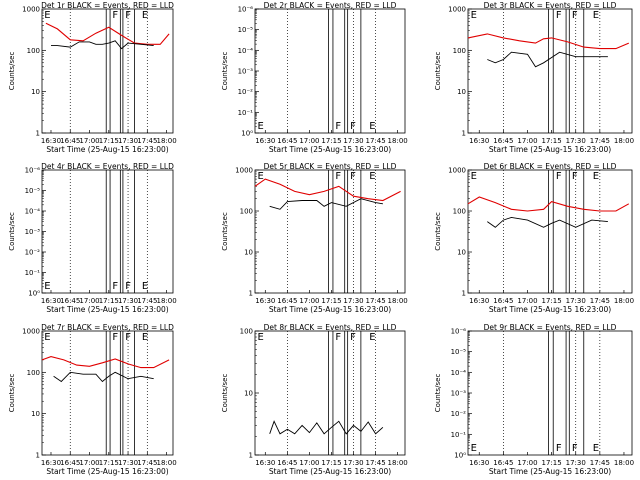 This screenshot has width=640, height=480. I want to click on series-line-lld, so click(548, 41).